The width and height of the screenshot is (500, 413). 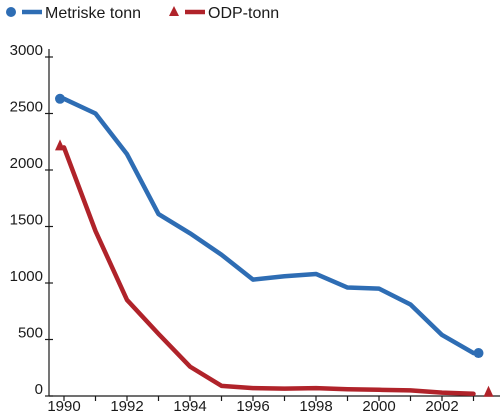 What do you see at coordinates (441, 405) in the screenshot?
I see `x-tick-label: 2002` at bounding box center [441, 405].